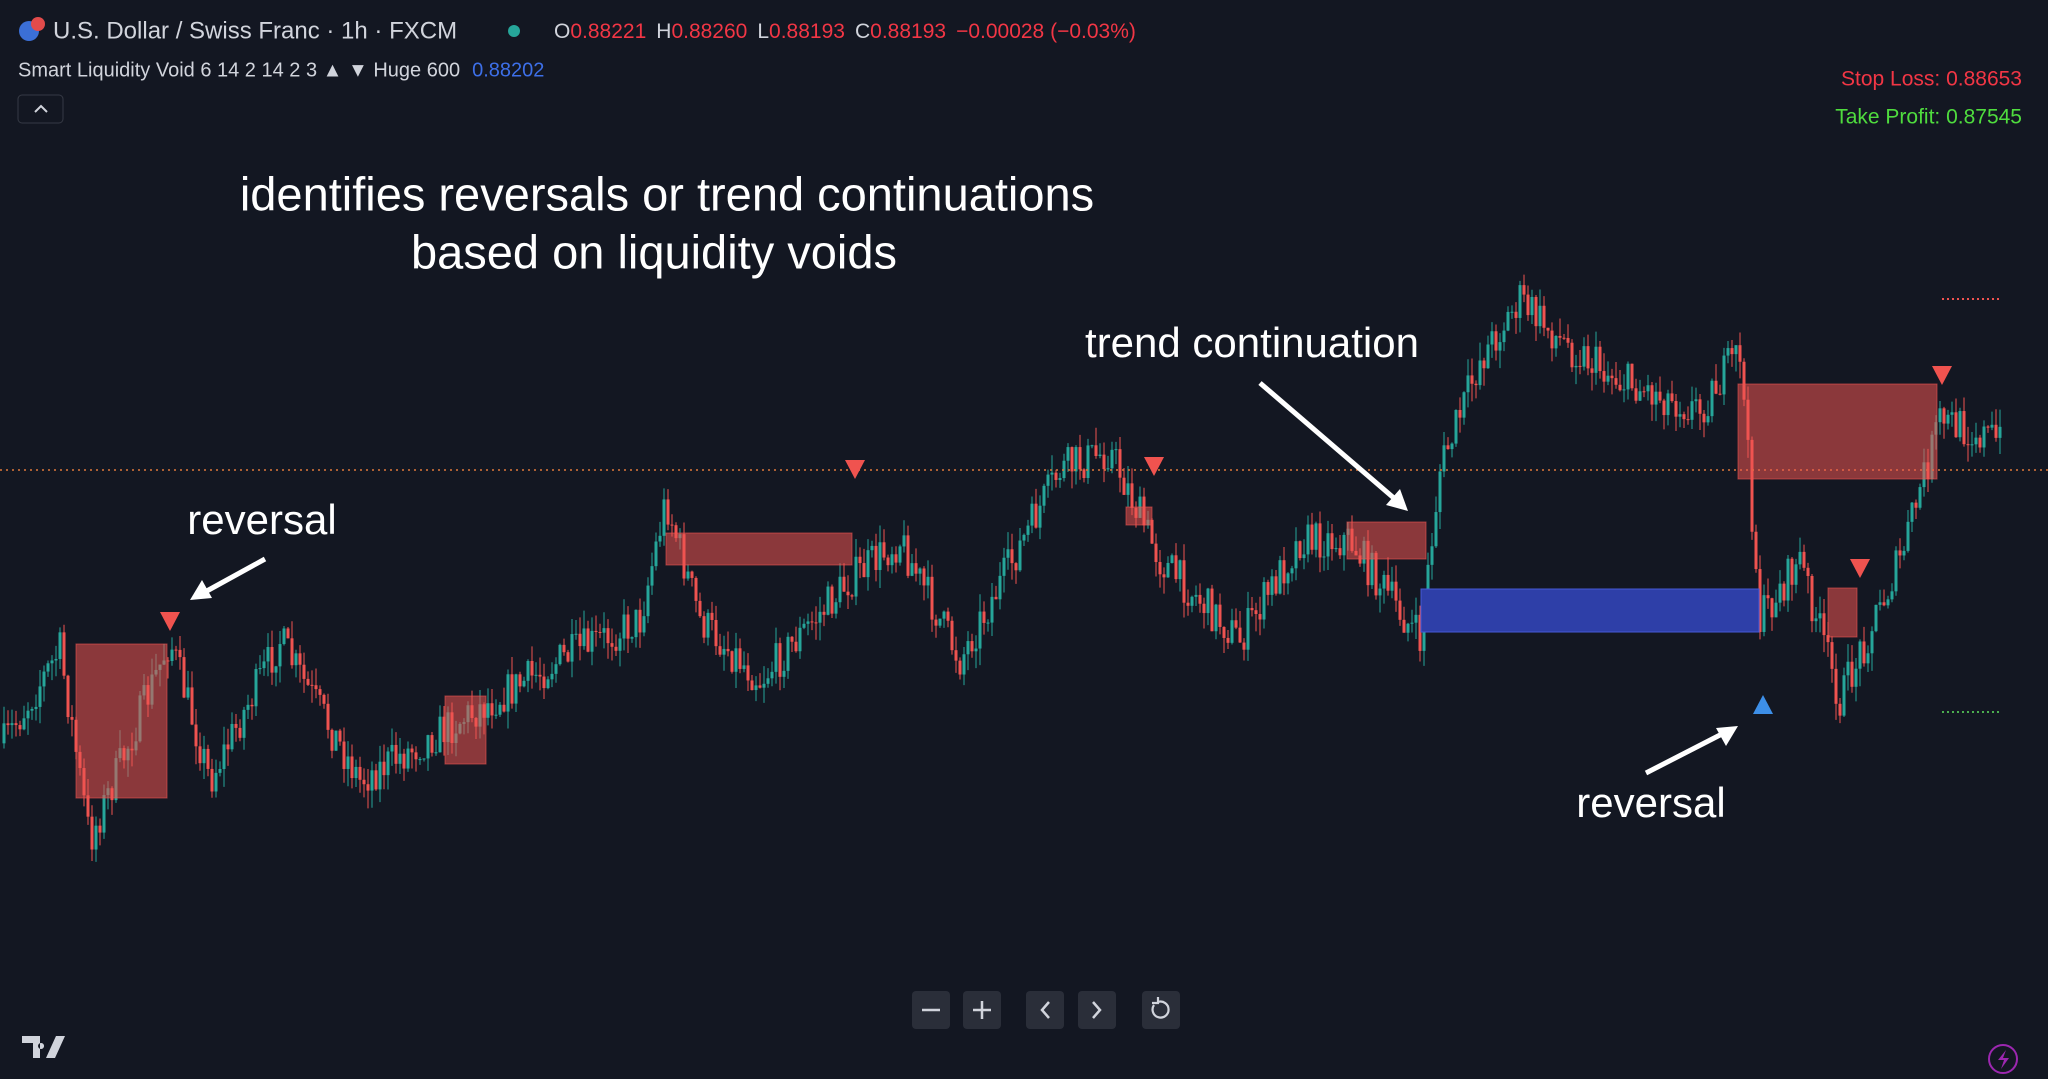  Describe the element at coordinates (255, 30) in the screenshot. I see `symbol-title: U.S. Dollar / Swiss Franc · 1h · FXCM` at that location.